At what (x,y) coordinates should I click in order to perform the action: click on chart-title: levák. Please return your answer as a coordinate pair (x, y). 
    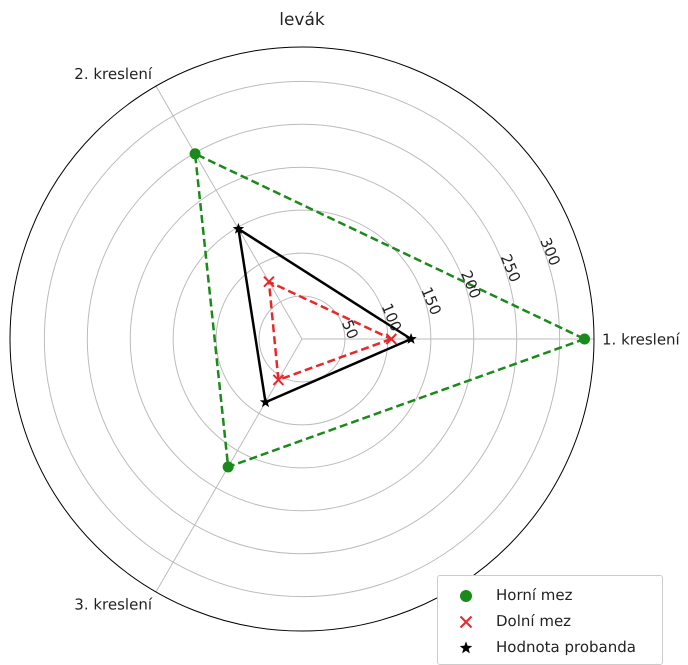
    Looking at the image, I should click on (302, 20).